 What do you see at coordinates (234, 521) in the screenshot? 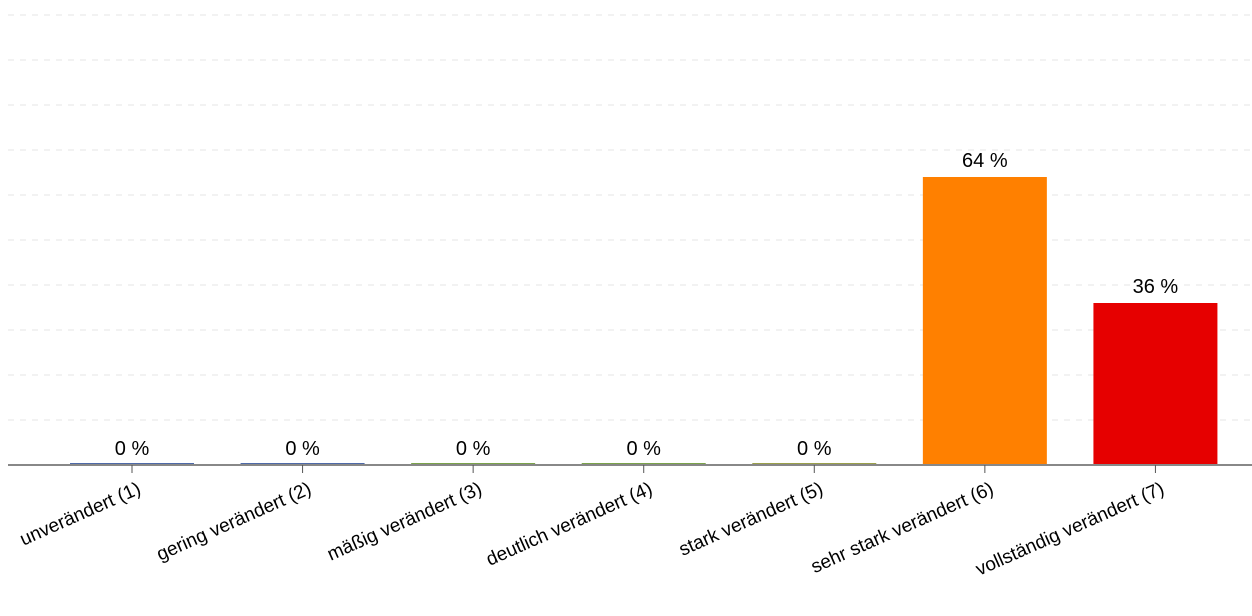
I see `x-tick-label: gering verändert (2)` at bounding box center [234, 521].